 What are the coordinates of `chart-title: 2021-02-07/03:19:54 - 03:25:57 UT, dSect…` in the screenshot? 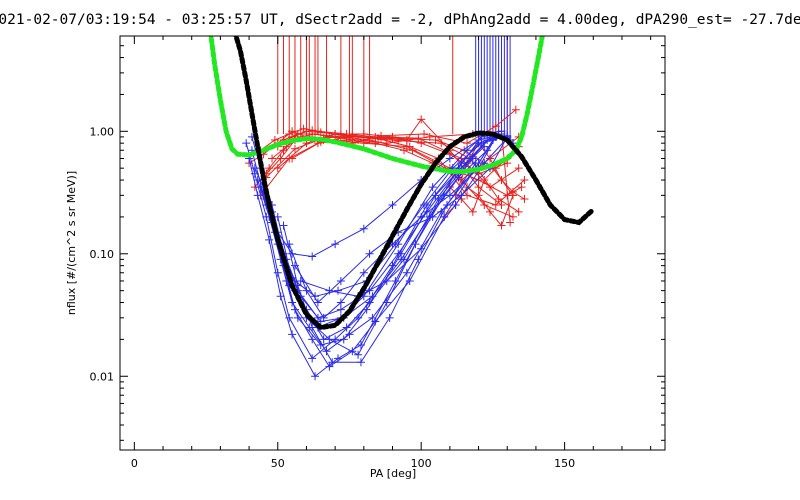 It's located at (400, 20).